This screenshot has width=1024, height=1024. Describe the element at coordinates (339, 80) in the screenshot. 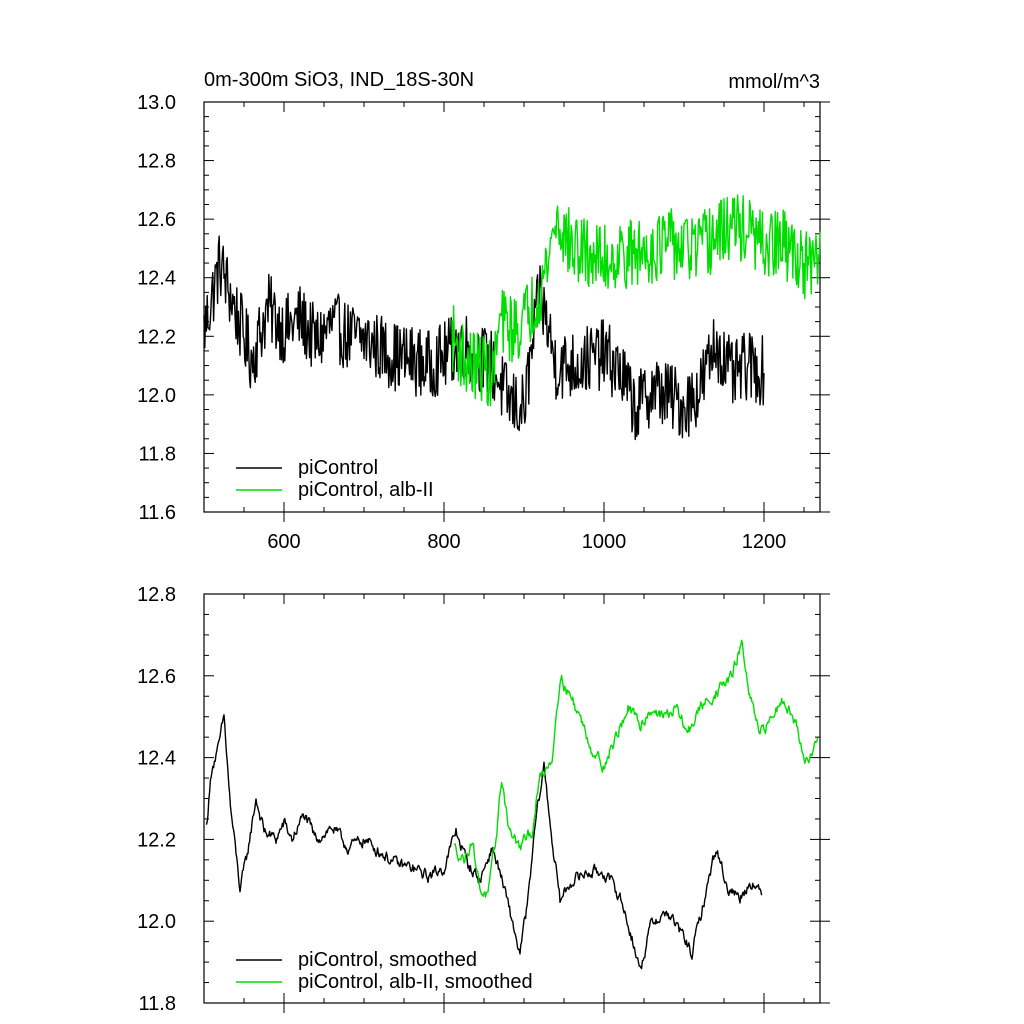

I see `top-title: 0m-300m SiO3, IND_18S-30N` at that location.